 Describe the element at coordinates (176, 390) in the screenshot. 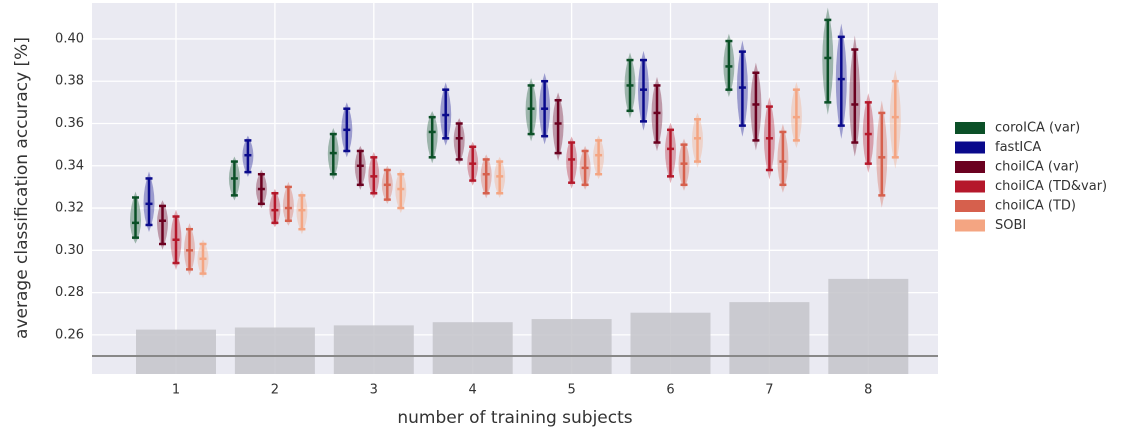

I see `x-tick-label: 1` at that location.